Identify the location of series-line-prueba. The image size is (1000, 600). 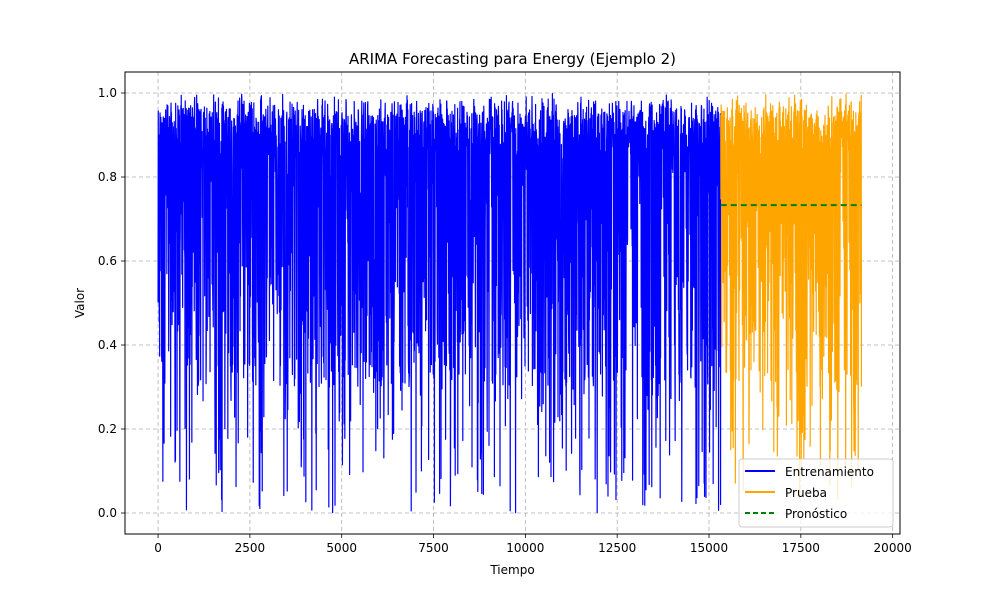
(791, 296).